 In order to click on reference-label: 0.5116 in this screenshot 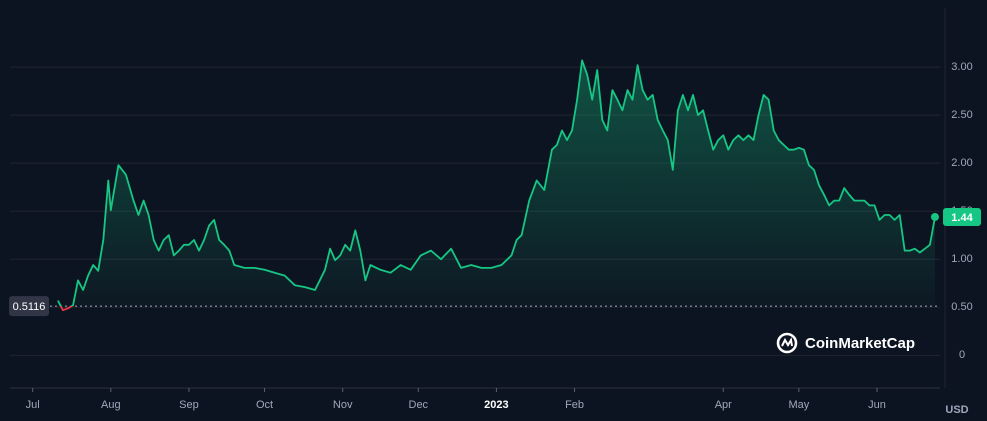, I will do `click(29, 307)`.